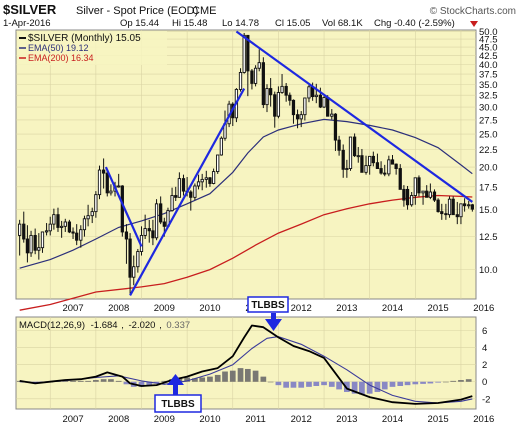  What do you see at coordinates (27, 23) in the screenshot?
I see `date-label: 1-Apr-2016` at bounding box center [27, 23].